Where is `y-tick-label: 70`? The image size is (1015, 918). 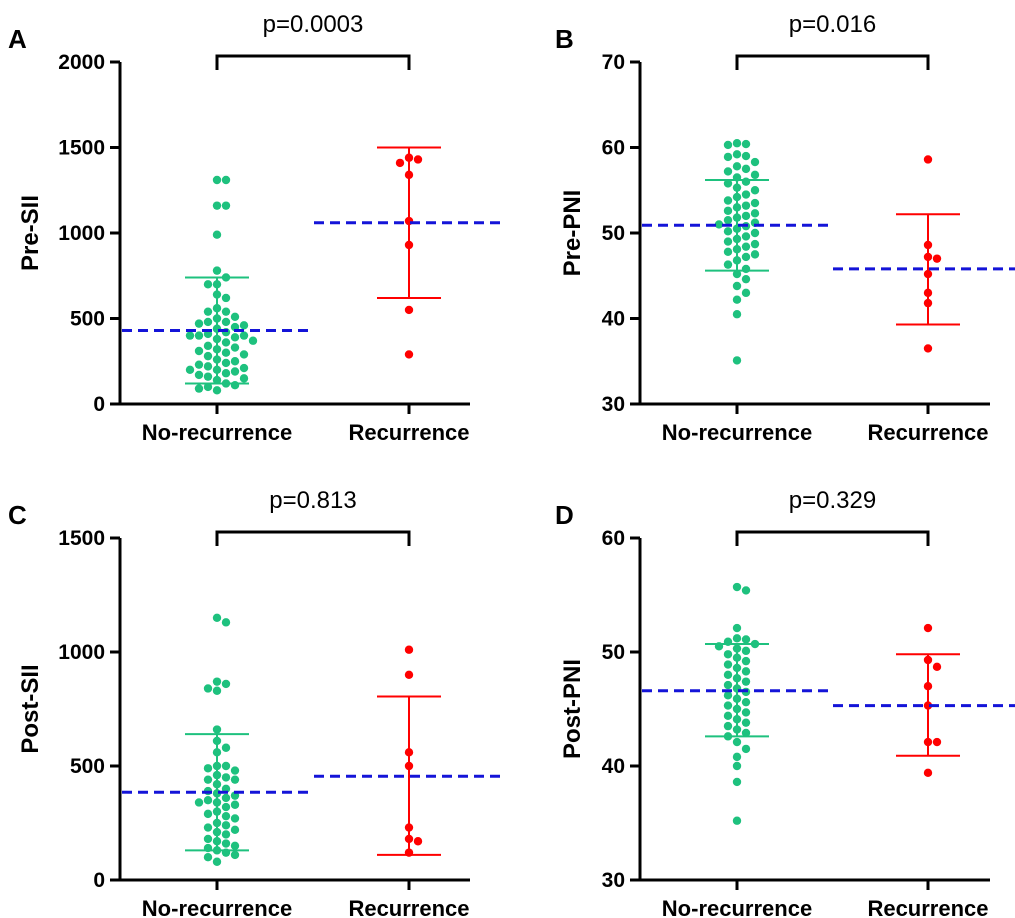
y-tick-label: 70 is located at coordinates (613, 62).